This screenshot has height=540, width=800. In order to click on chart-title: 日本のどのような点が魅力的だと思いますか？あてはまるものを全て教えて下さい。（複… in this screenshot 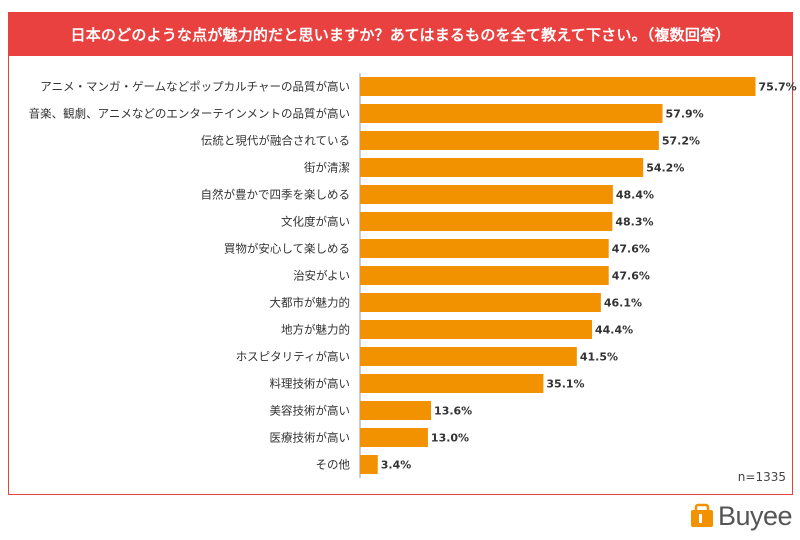, I will do `click(400, 34)`.